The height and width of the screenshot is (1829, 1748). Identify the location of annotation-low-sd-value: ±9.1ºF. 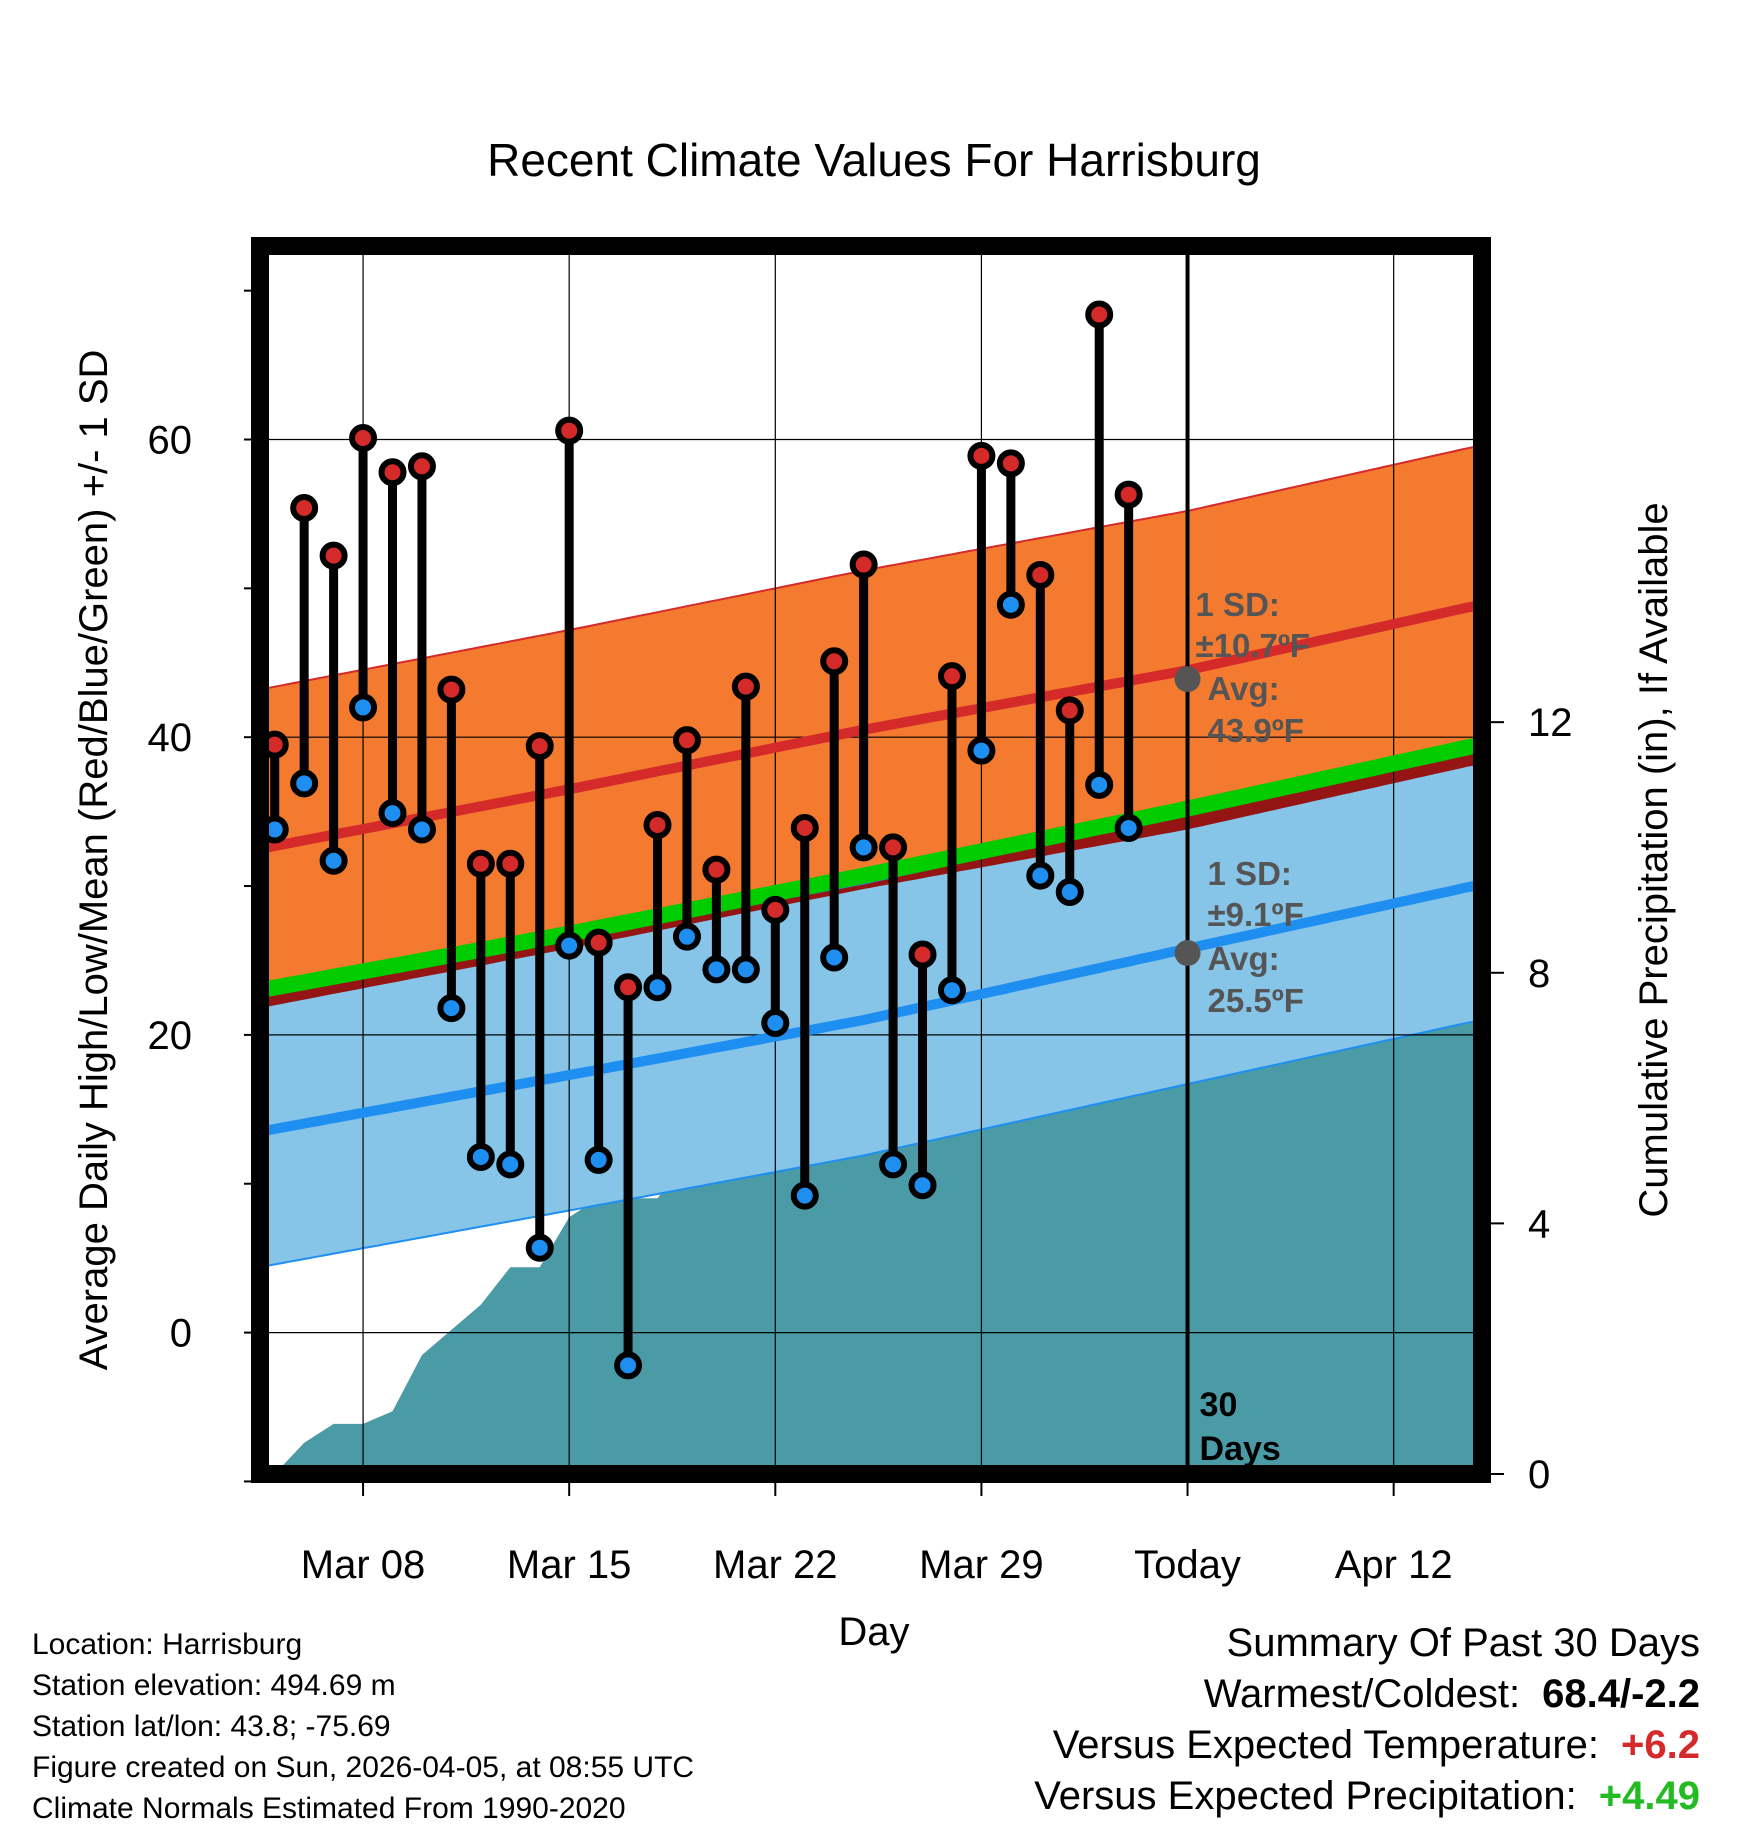
(1256, 914).